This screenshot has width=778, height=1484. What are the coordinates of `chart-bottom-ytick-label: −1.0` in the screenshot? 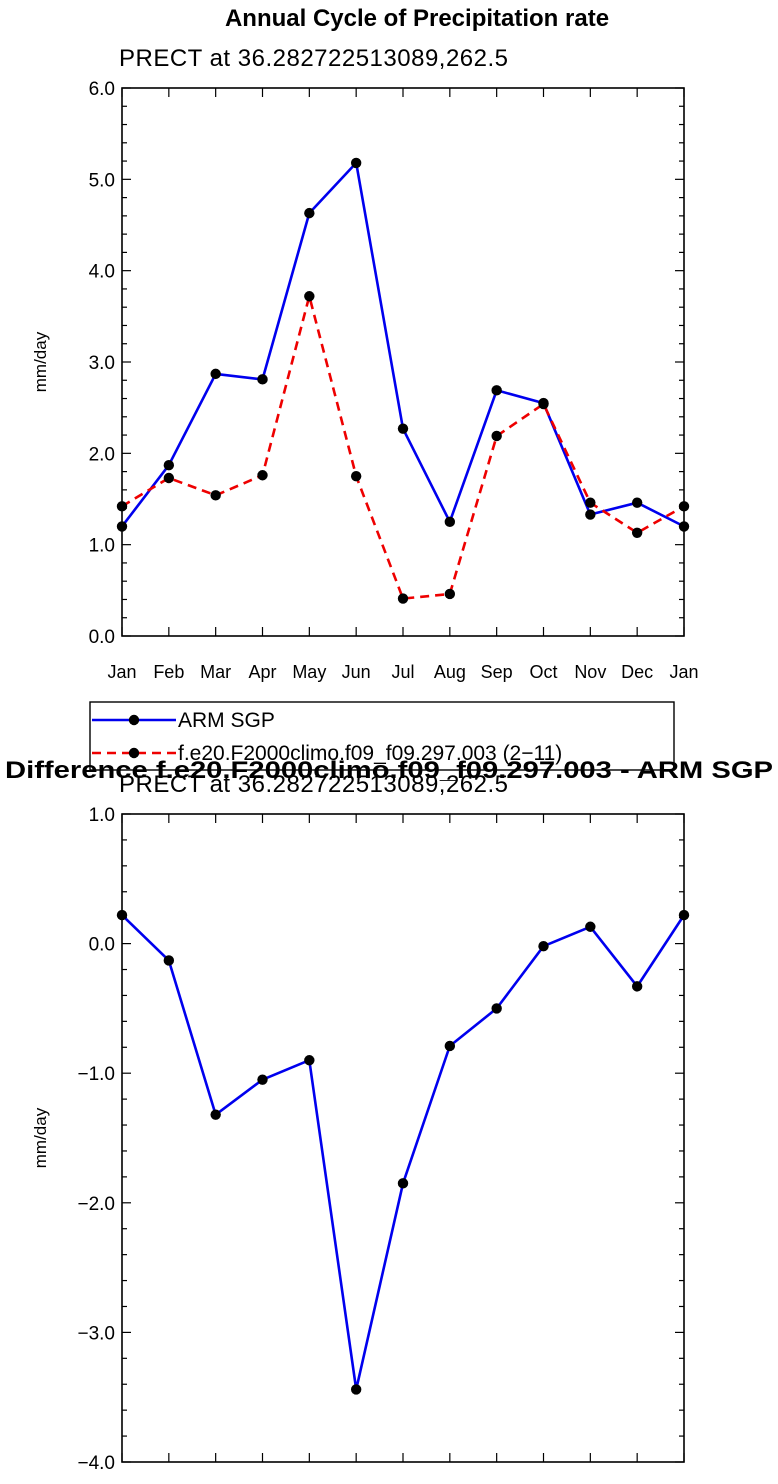 It's located at (96, 1074).